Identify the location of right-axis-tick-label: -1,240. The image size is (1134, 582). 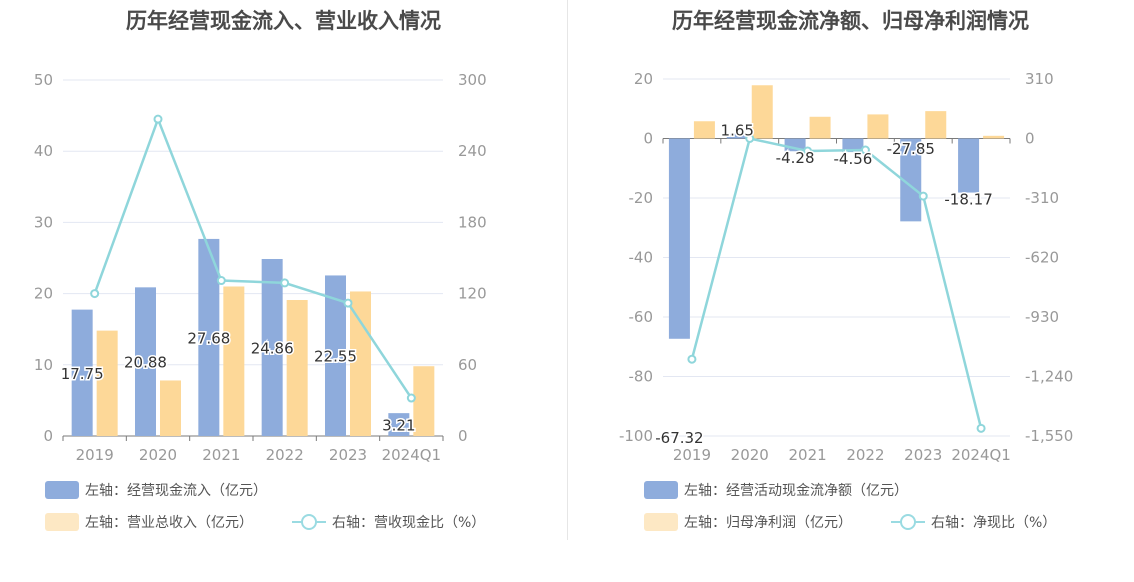
(1049, 377).